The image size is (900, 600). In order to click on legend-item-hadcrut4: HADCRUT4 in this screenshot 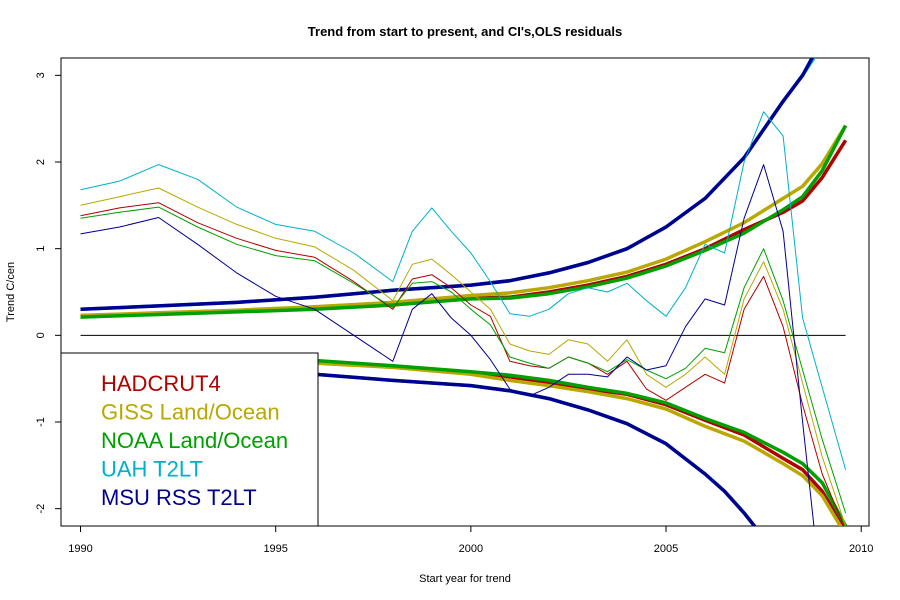, I will do `click(161, 383)`.